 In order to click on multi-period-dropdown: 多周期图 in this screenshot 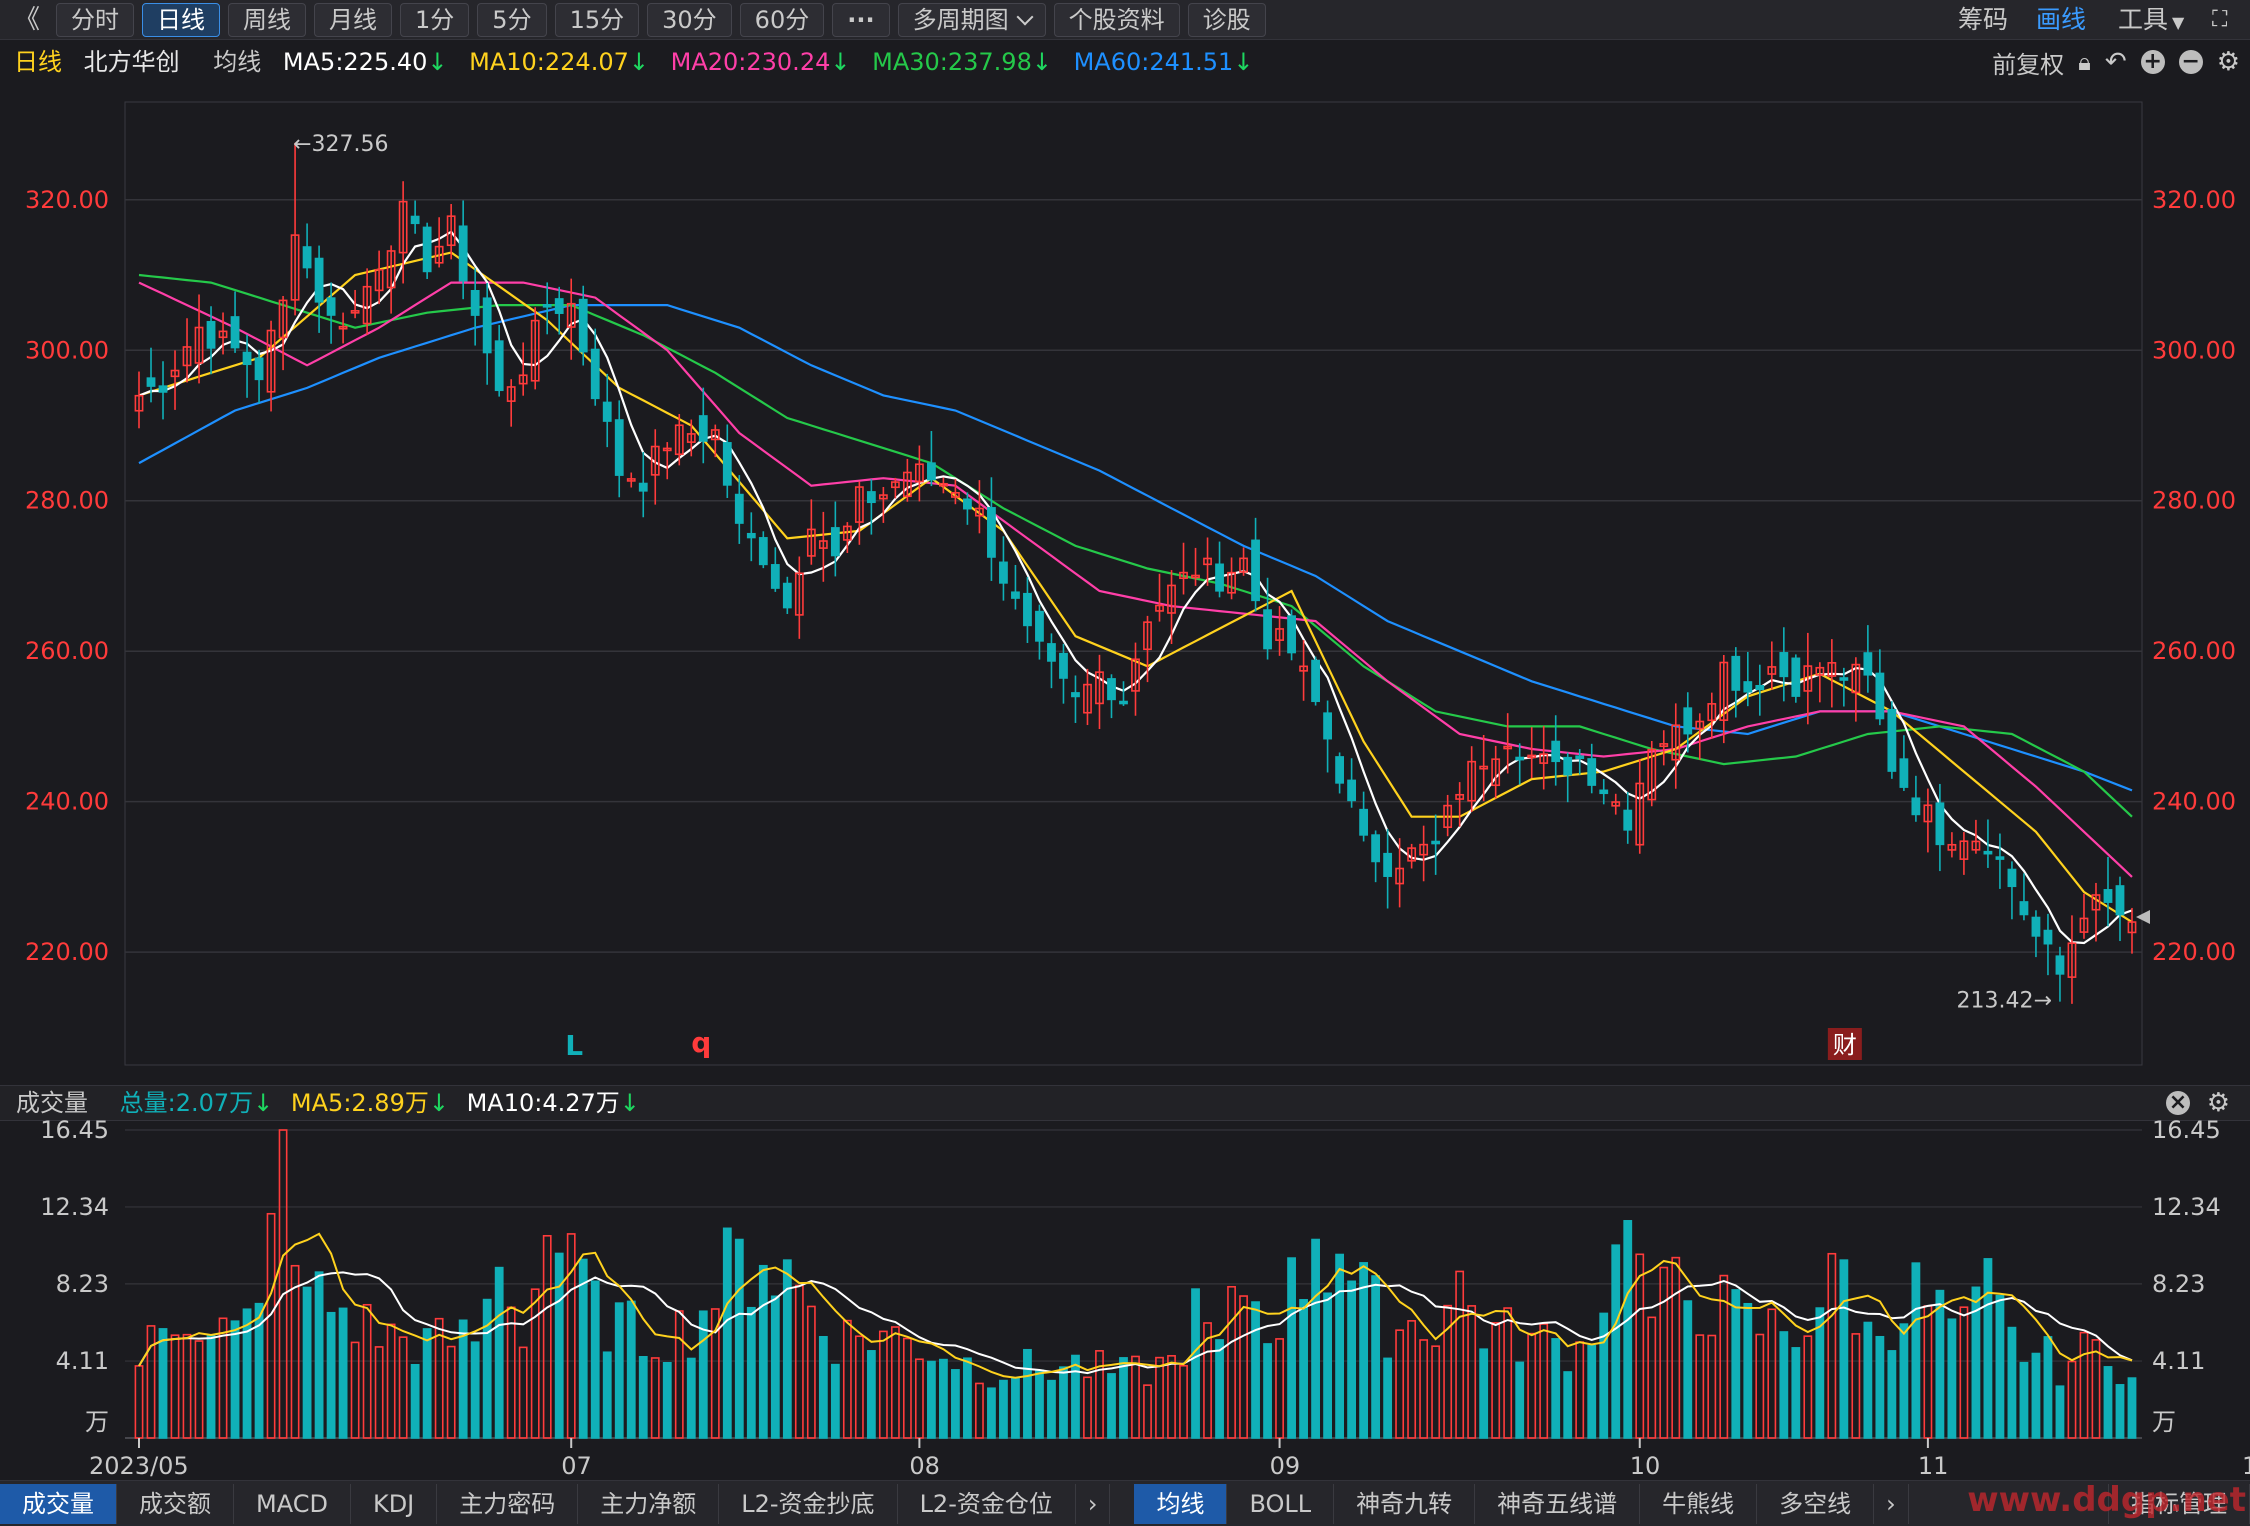, I will do `click(971, 19)`.